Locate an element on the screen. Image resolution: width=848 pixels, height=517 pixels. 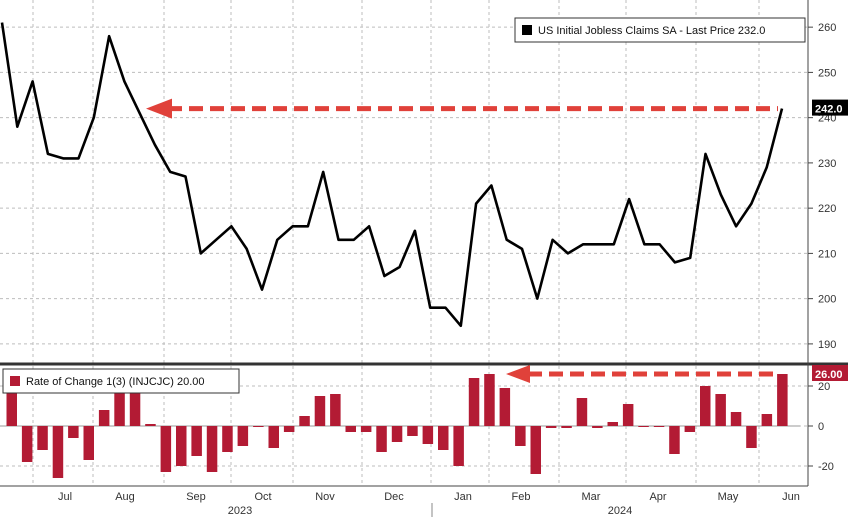
y-tick-label: 190 is located at coordinates (827, 345).